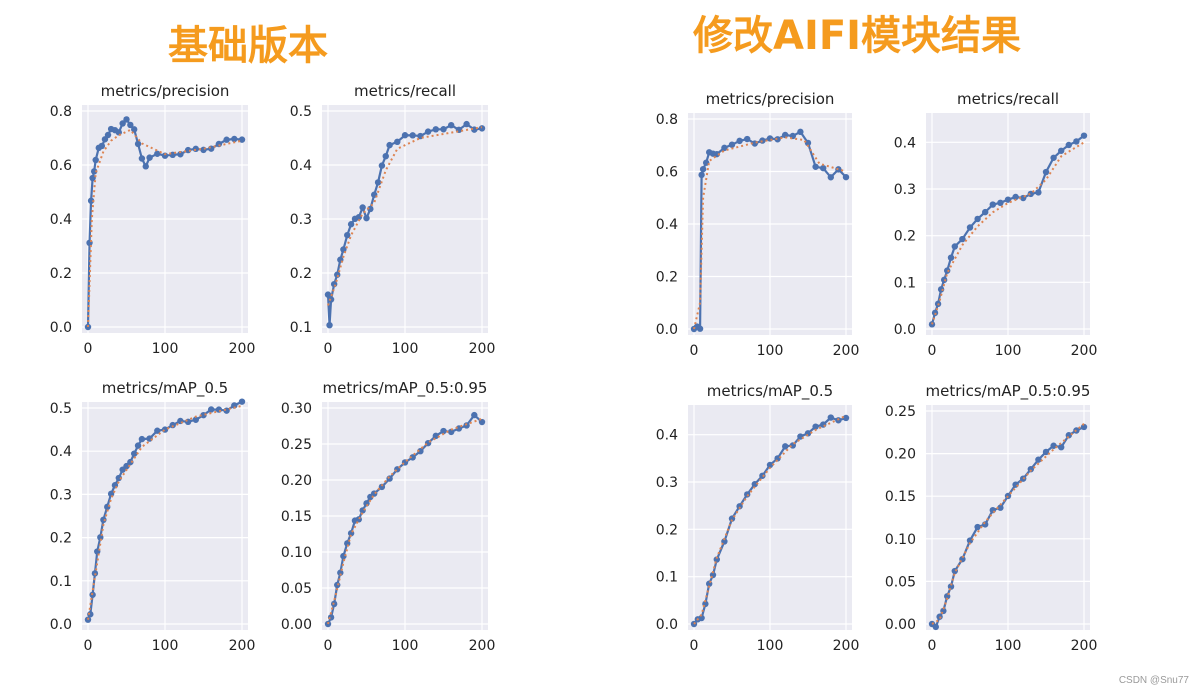 Image resolution: width=1197 pixels, height=692 pixels. I want to click on plot-title: metrics/mAP_0.5:0.95, so click(1008, 391).